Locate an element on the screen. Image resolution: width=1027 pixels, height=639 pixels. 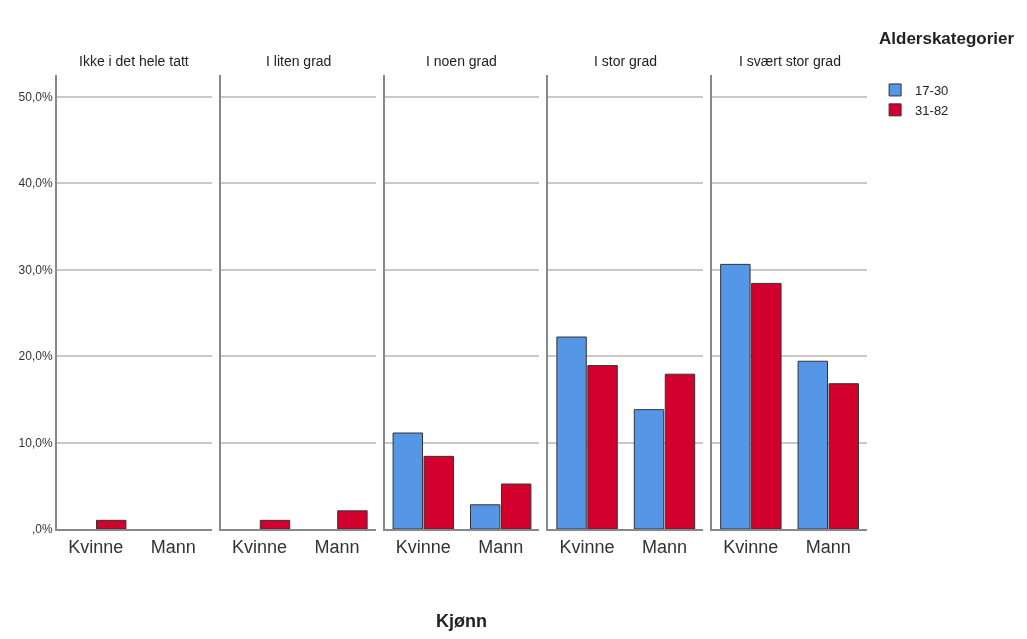
x-axis-title: Kjønn is located at coordinates (461, 621).